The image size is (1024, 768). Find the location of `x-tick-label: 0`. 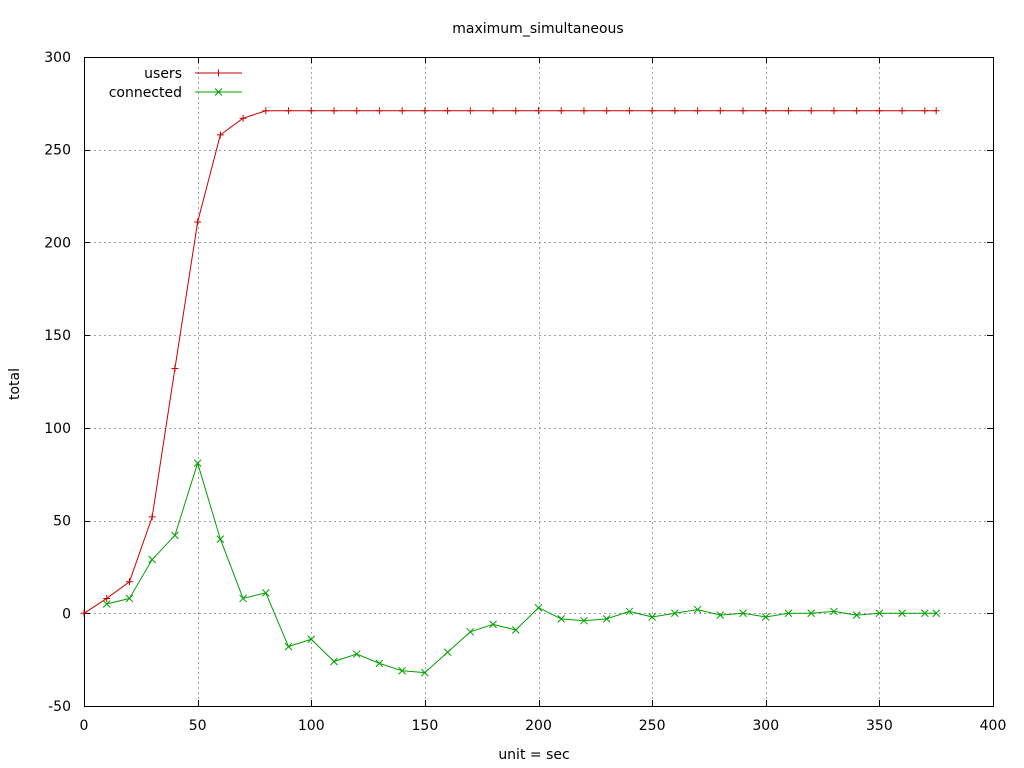

x-tick-label: 0 is located at coordinates (84, 726).